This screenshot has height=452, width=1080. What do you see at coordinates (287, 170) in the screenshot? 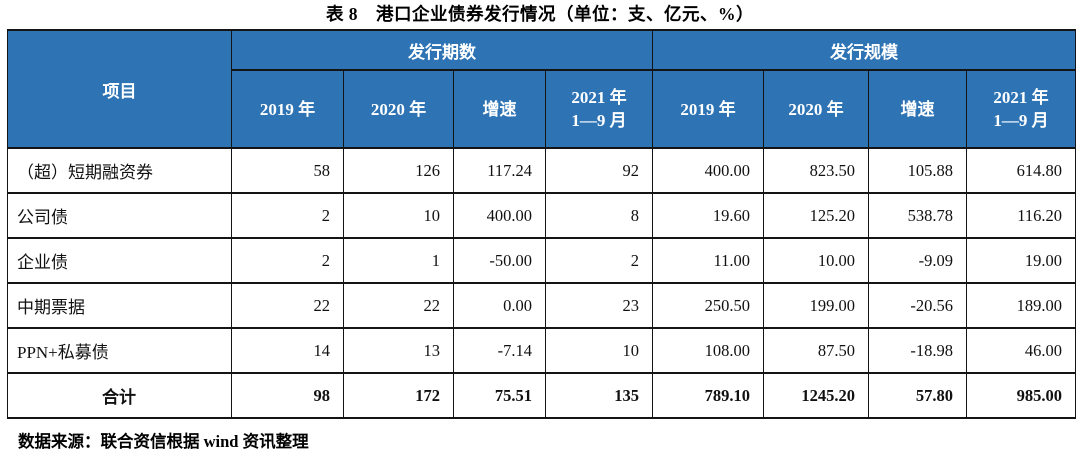
I see `cell: 58` at bounding box center [287, 170].